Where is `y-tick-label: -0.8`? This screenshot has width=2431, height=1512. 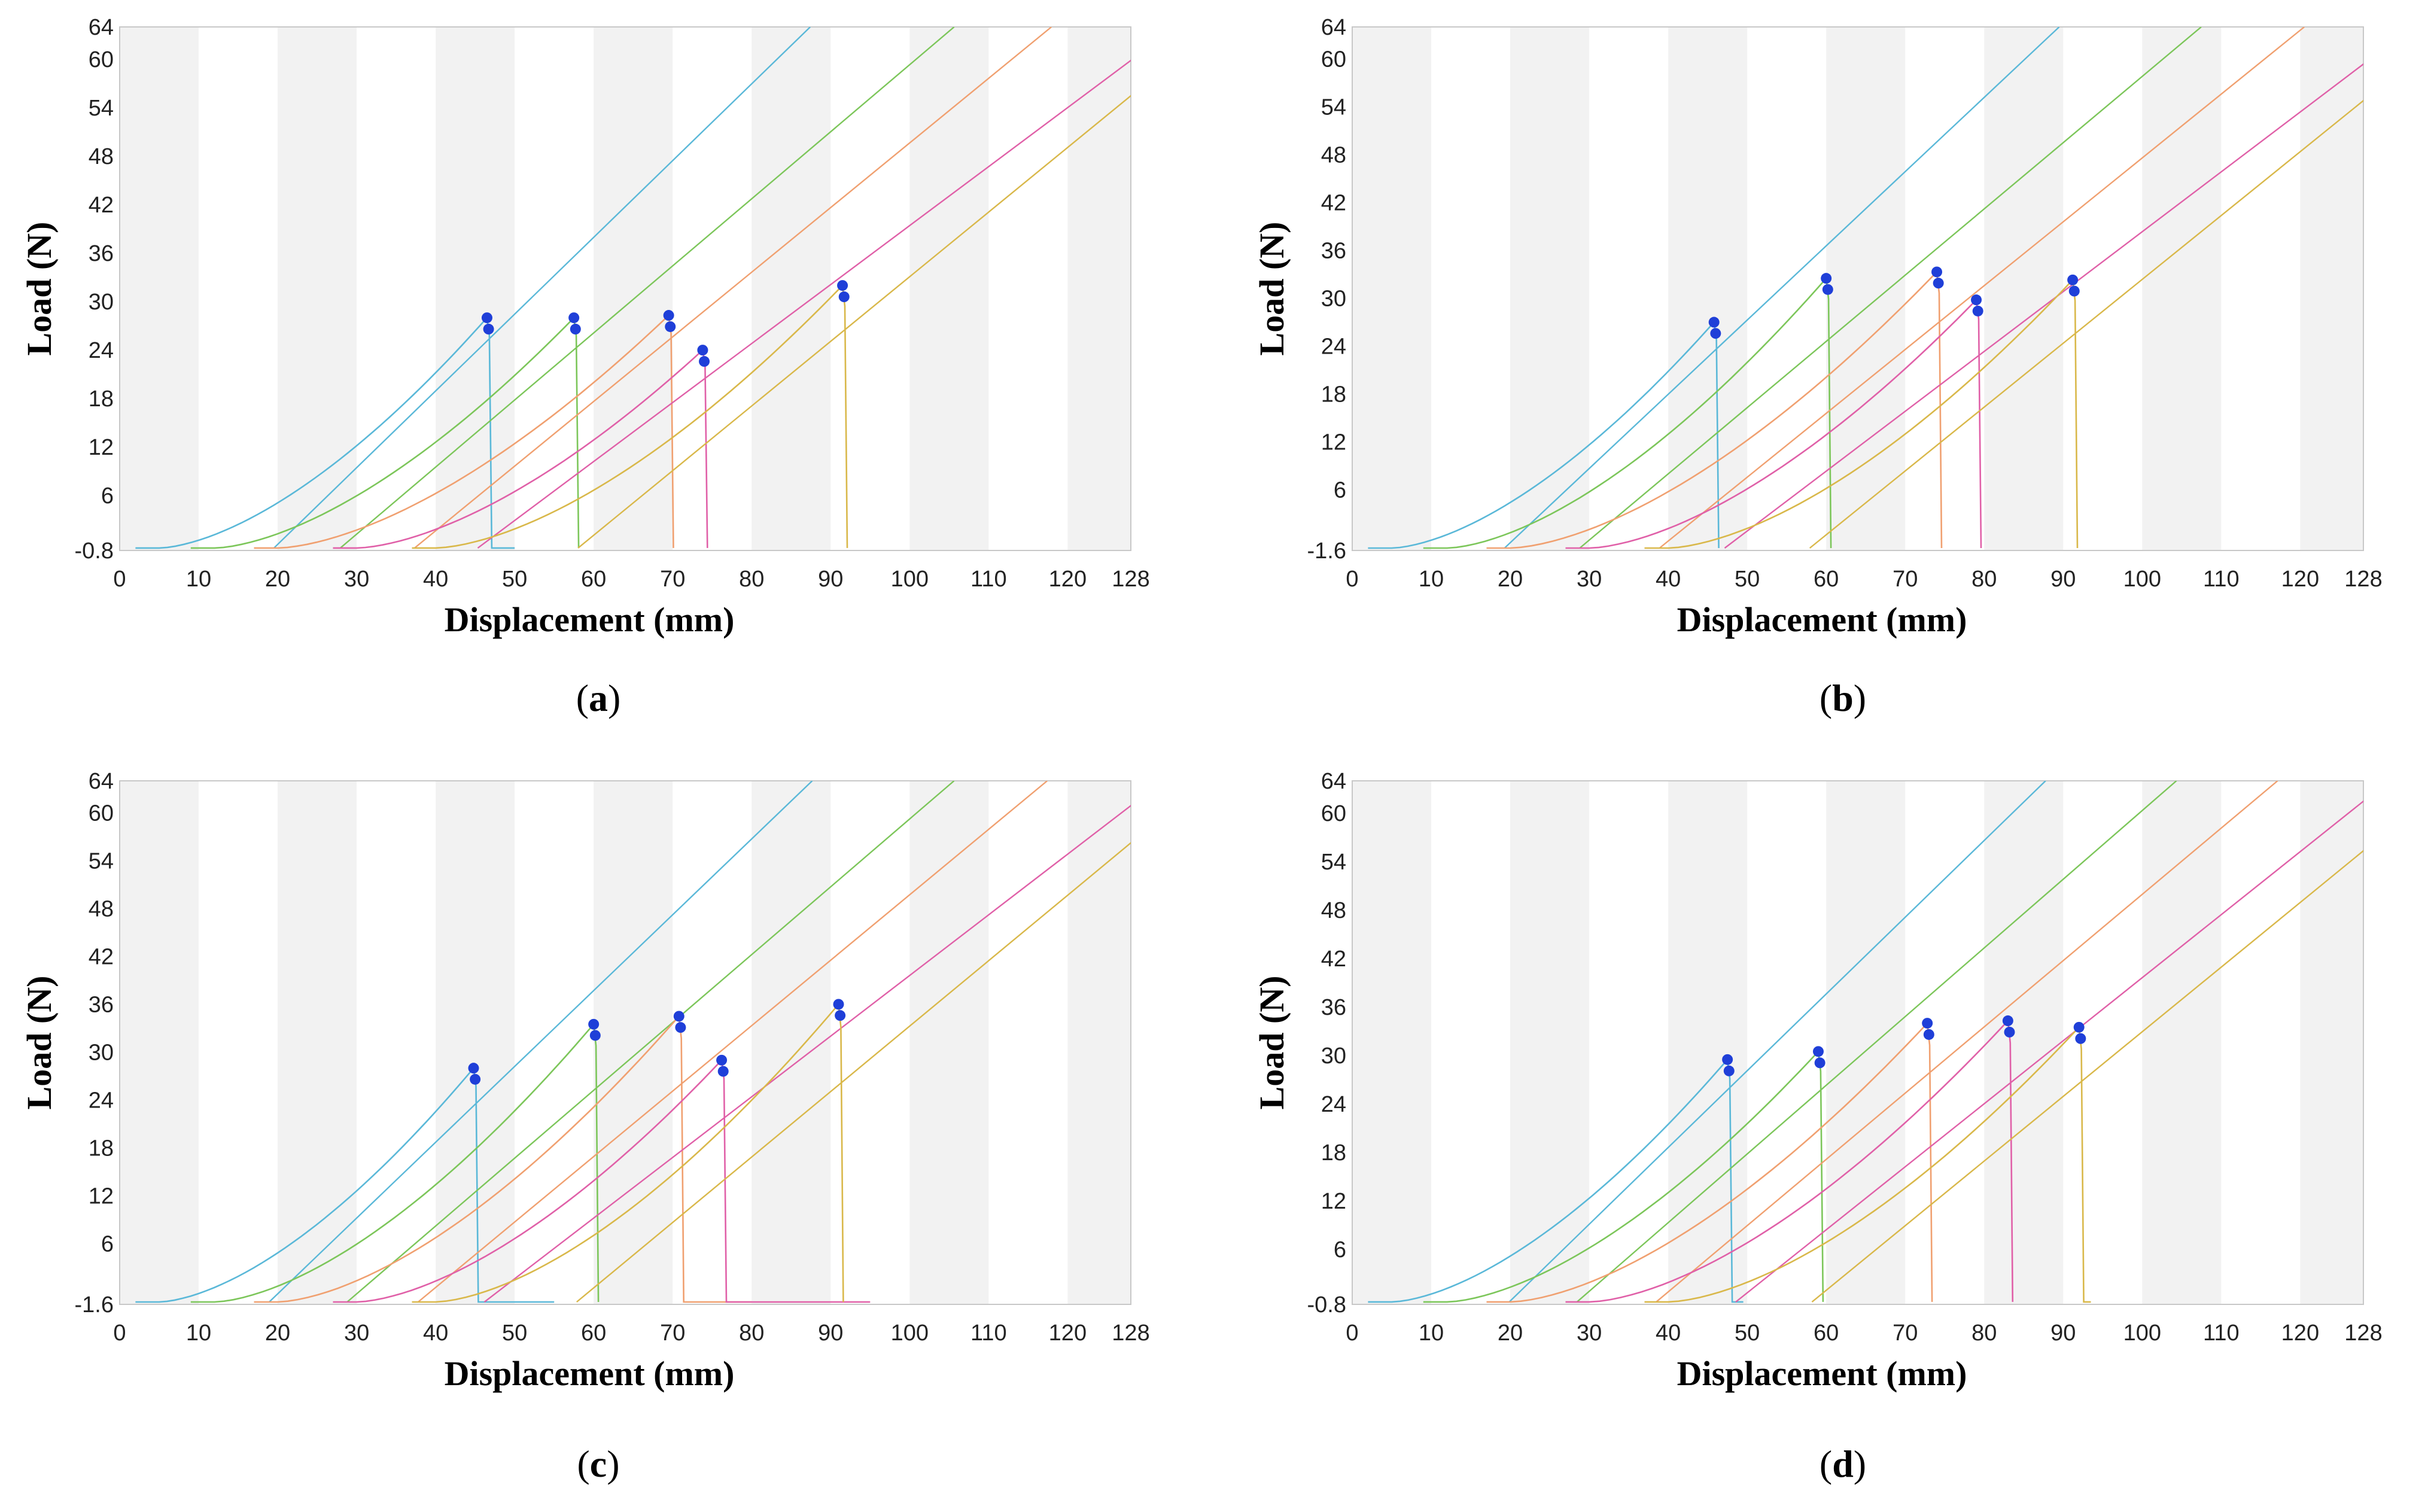
y-tick-label: -0.8 is located at coordinates (1326, 1305).